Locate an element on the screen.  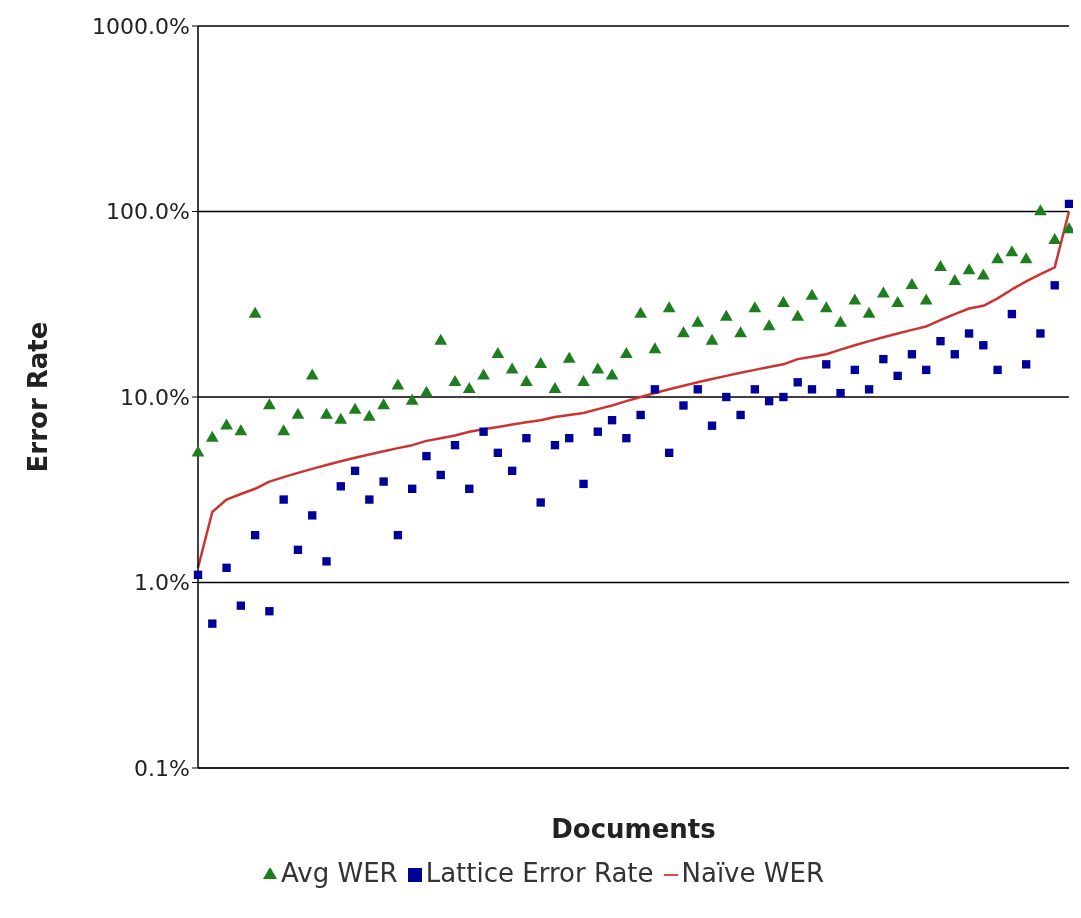
y-axis-title: Error Rate is located at coordinates (38, 397).